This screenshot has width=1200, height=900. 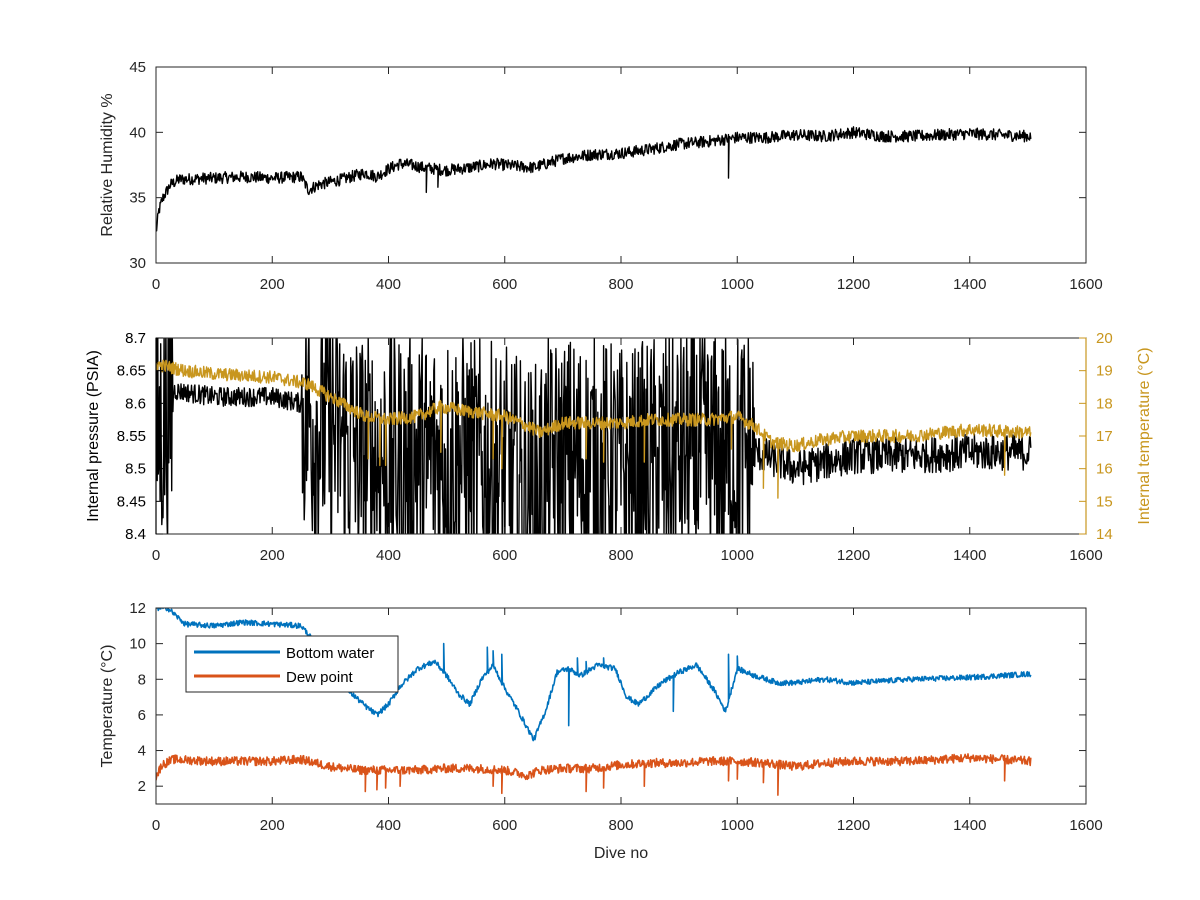 I want to click on y-tick-label: 8.7, so click(x=135, y=338).